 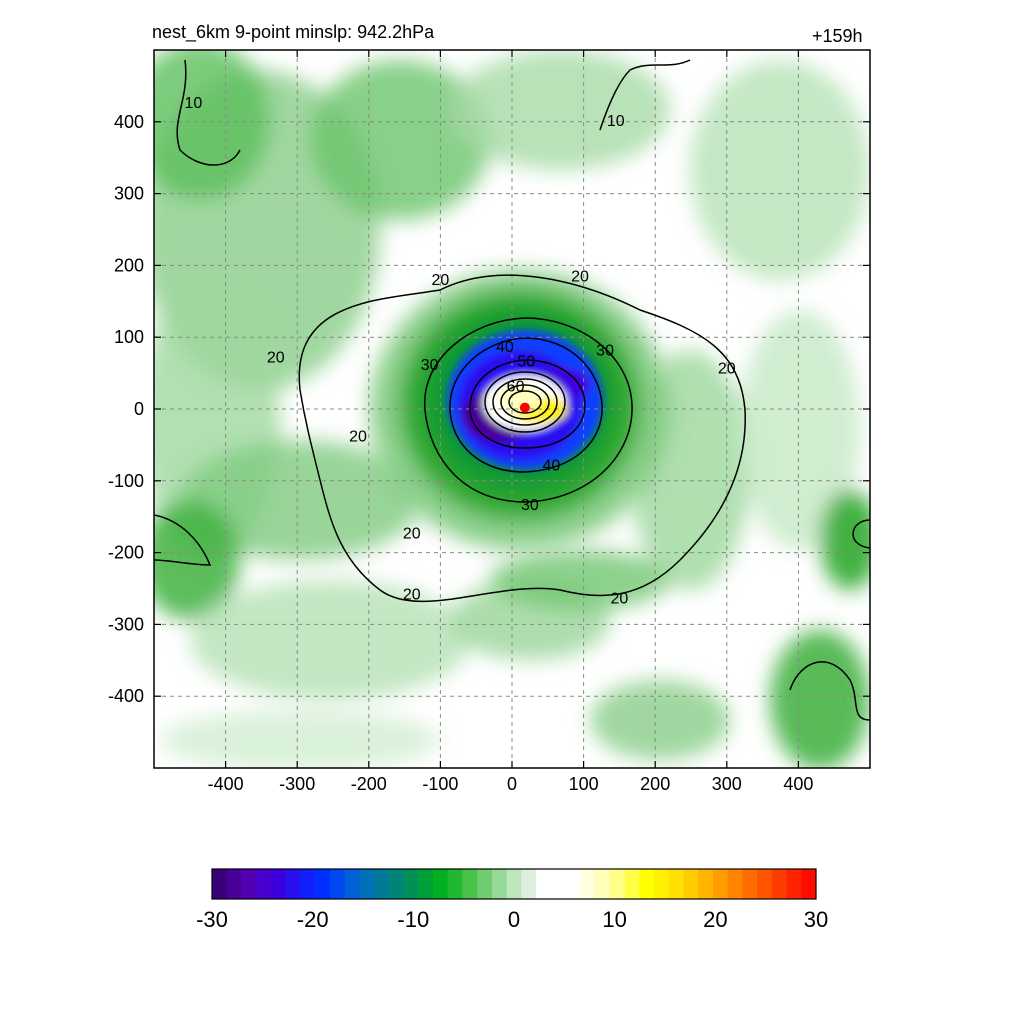 I want to click on x-tick-label: 200, so click(x=655, y=784).